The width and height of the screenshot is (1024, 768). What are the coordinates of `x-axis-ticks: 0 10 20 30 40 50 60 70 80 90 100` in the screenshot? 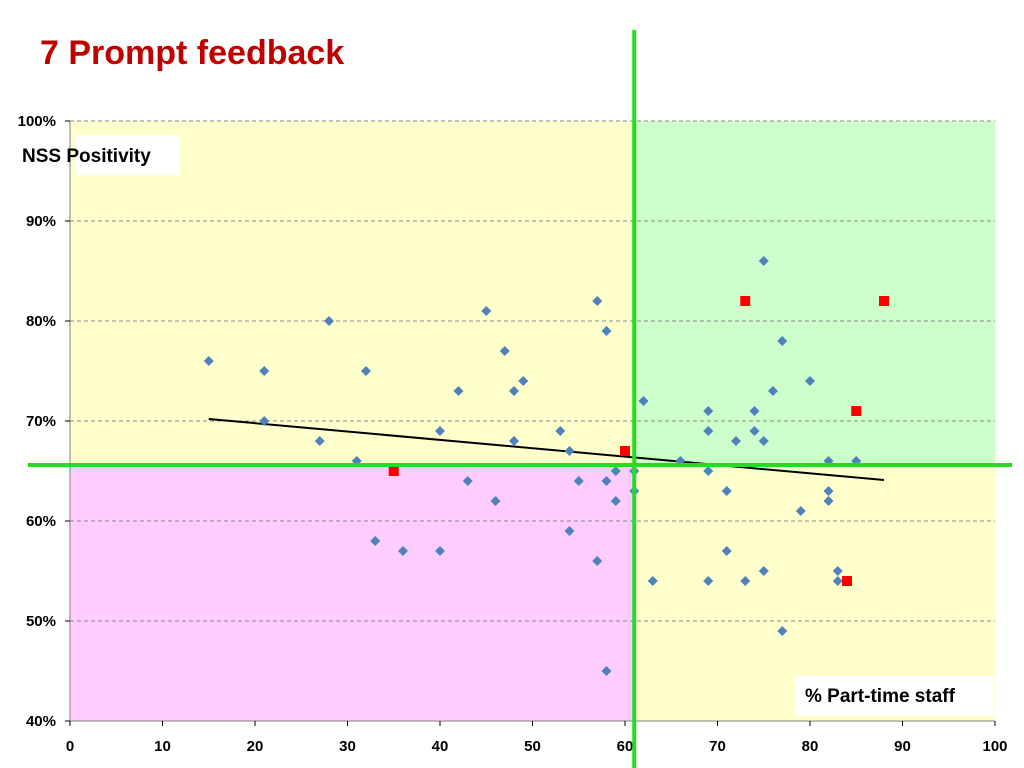 It's located at (537, 738).